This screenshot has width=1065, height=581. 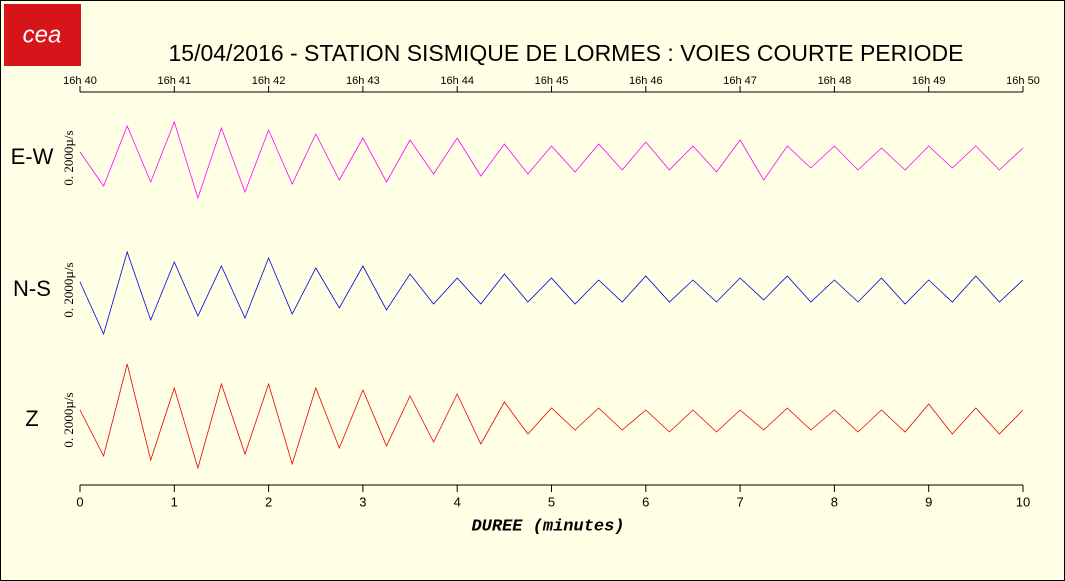 I want to click on x-tick-label: 9, so click(x=928, y=501).